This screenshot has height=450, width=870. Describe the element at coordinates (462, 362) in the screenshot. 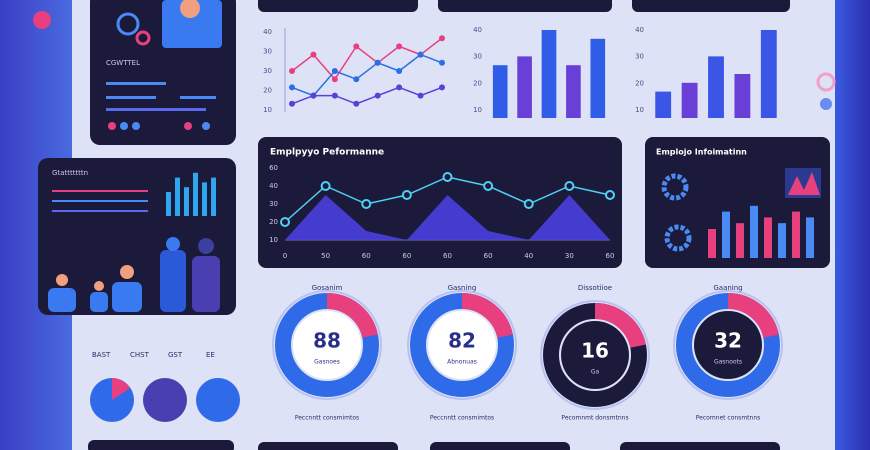

I see `gauge-label: Abnonuas` at that location.